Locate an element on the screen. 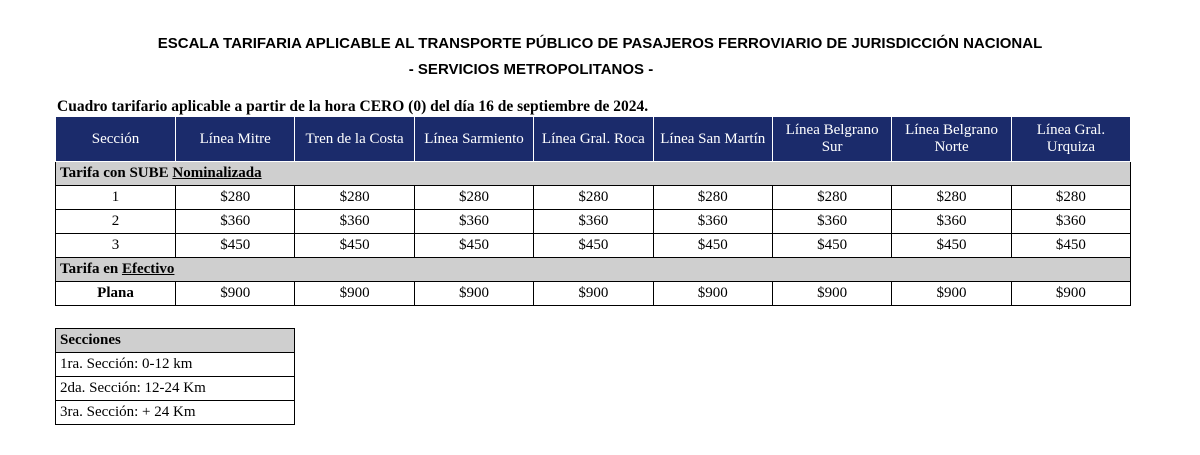 The height and width of the screenshot is (455, 1200). group-row: Tarifa con SUBE Nominalizada is located at coordinates (593, 173).